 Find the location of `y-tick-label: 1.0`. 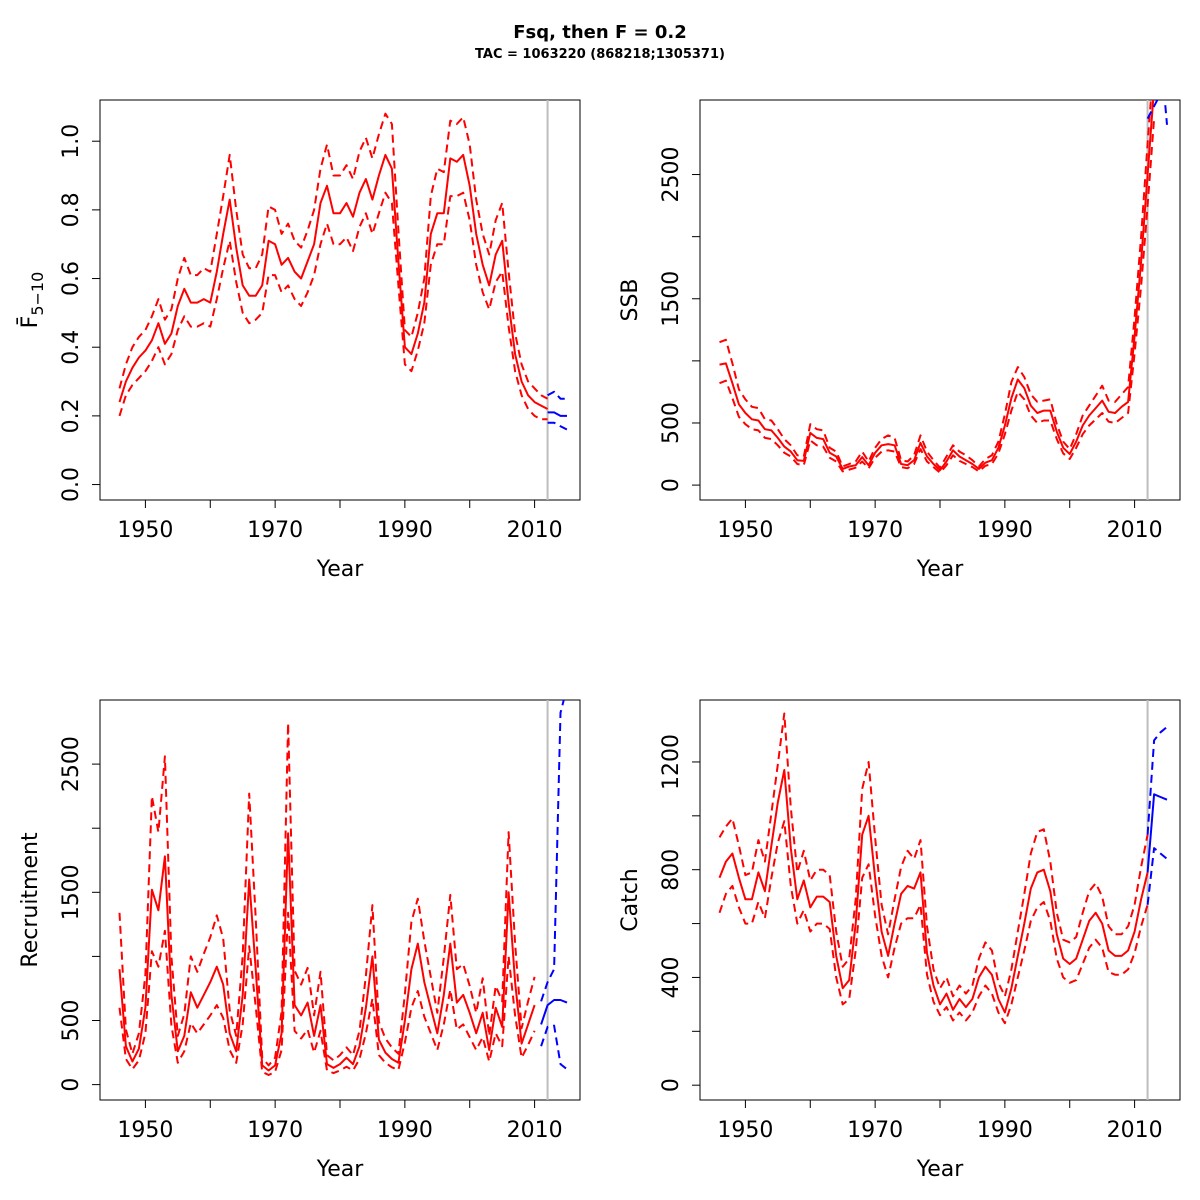

y-tick-label: 1.0 is located at coordinates (71, 141).